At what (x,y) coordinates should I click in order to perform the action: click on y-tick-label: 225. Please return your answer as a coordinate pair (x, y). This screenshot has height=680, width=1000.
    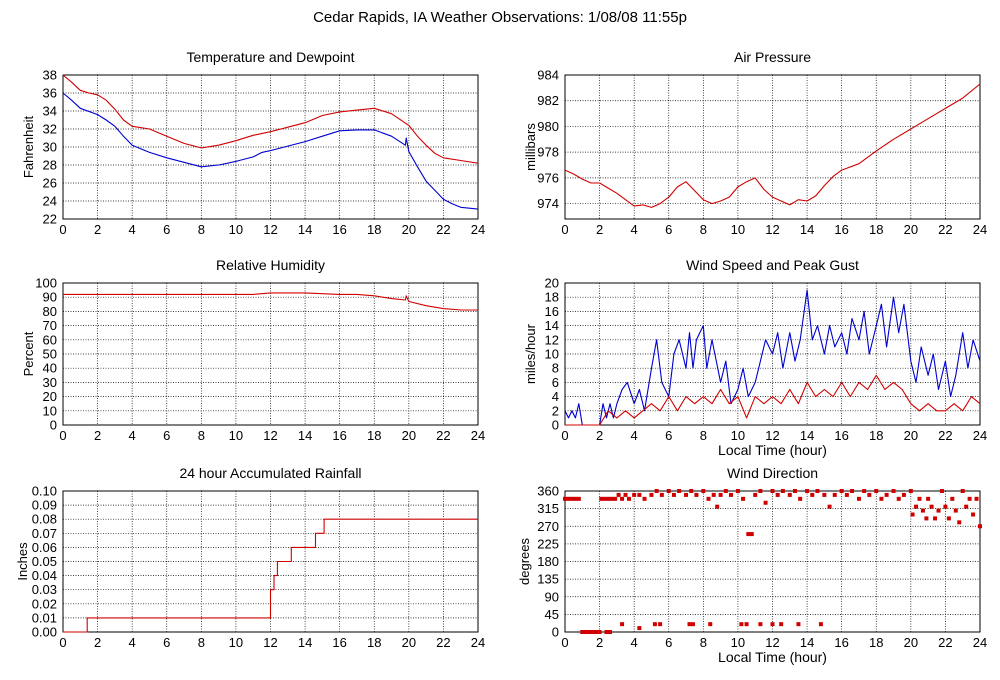
    Looking at the image, I should click on (548, 543).